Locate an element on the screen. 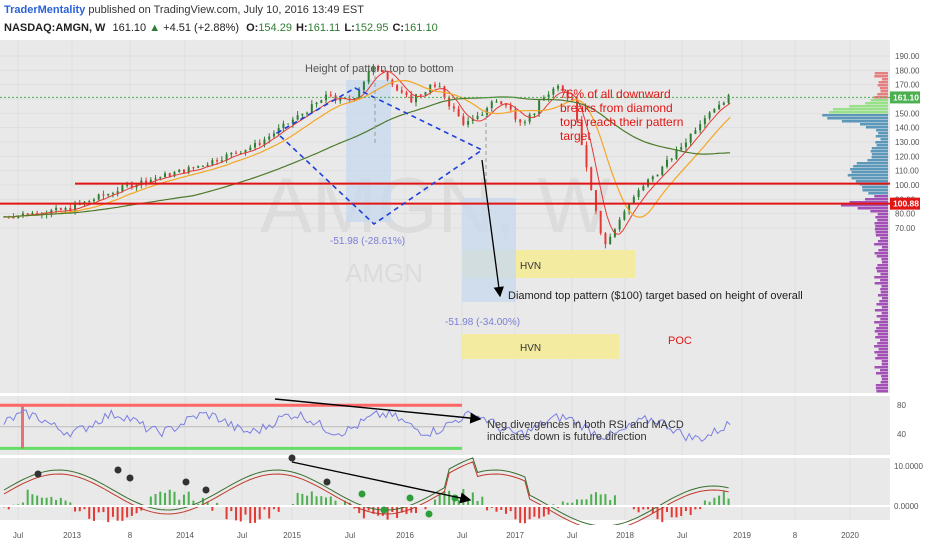  red-note-line: 76% of all downward is located at coordinates (615, 94).